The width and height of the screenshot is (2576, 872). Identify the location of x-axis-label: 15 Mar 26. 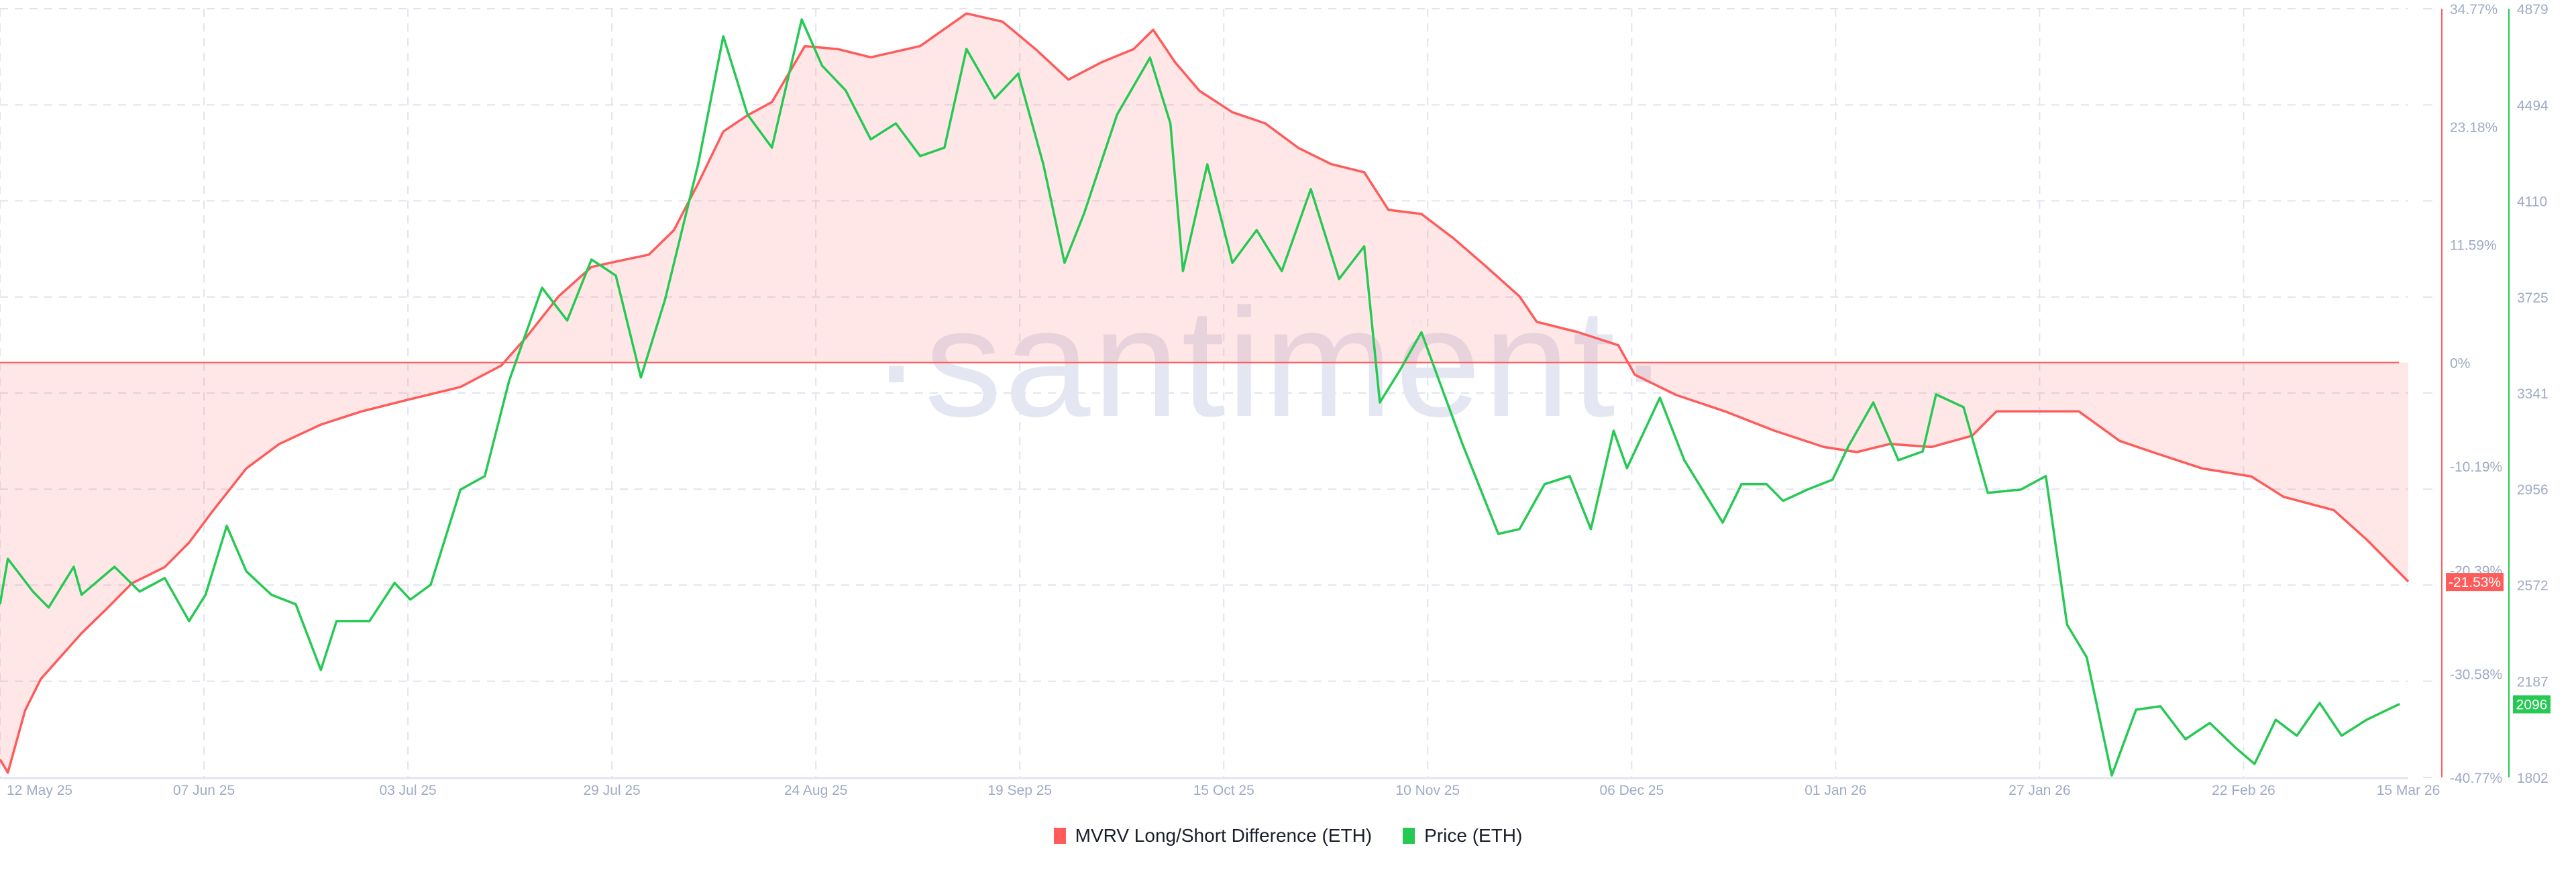
(2408, 790).